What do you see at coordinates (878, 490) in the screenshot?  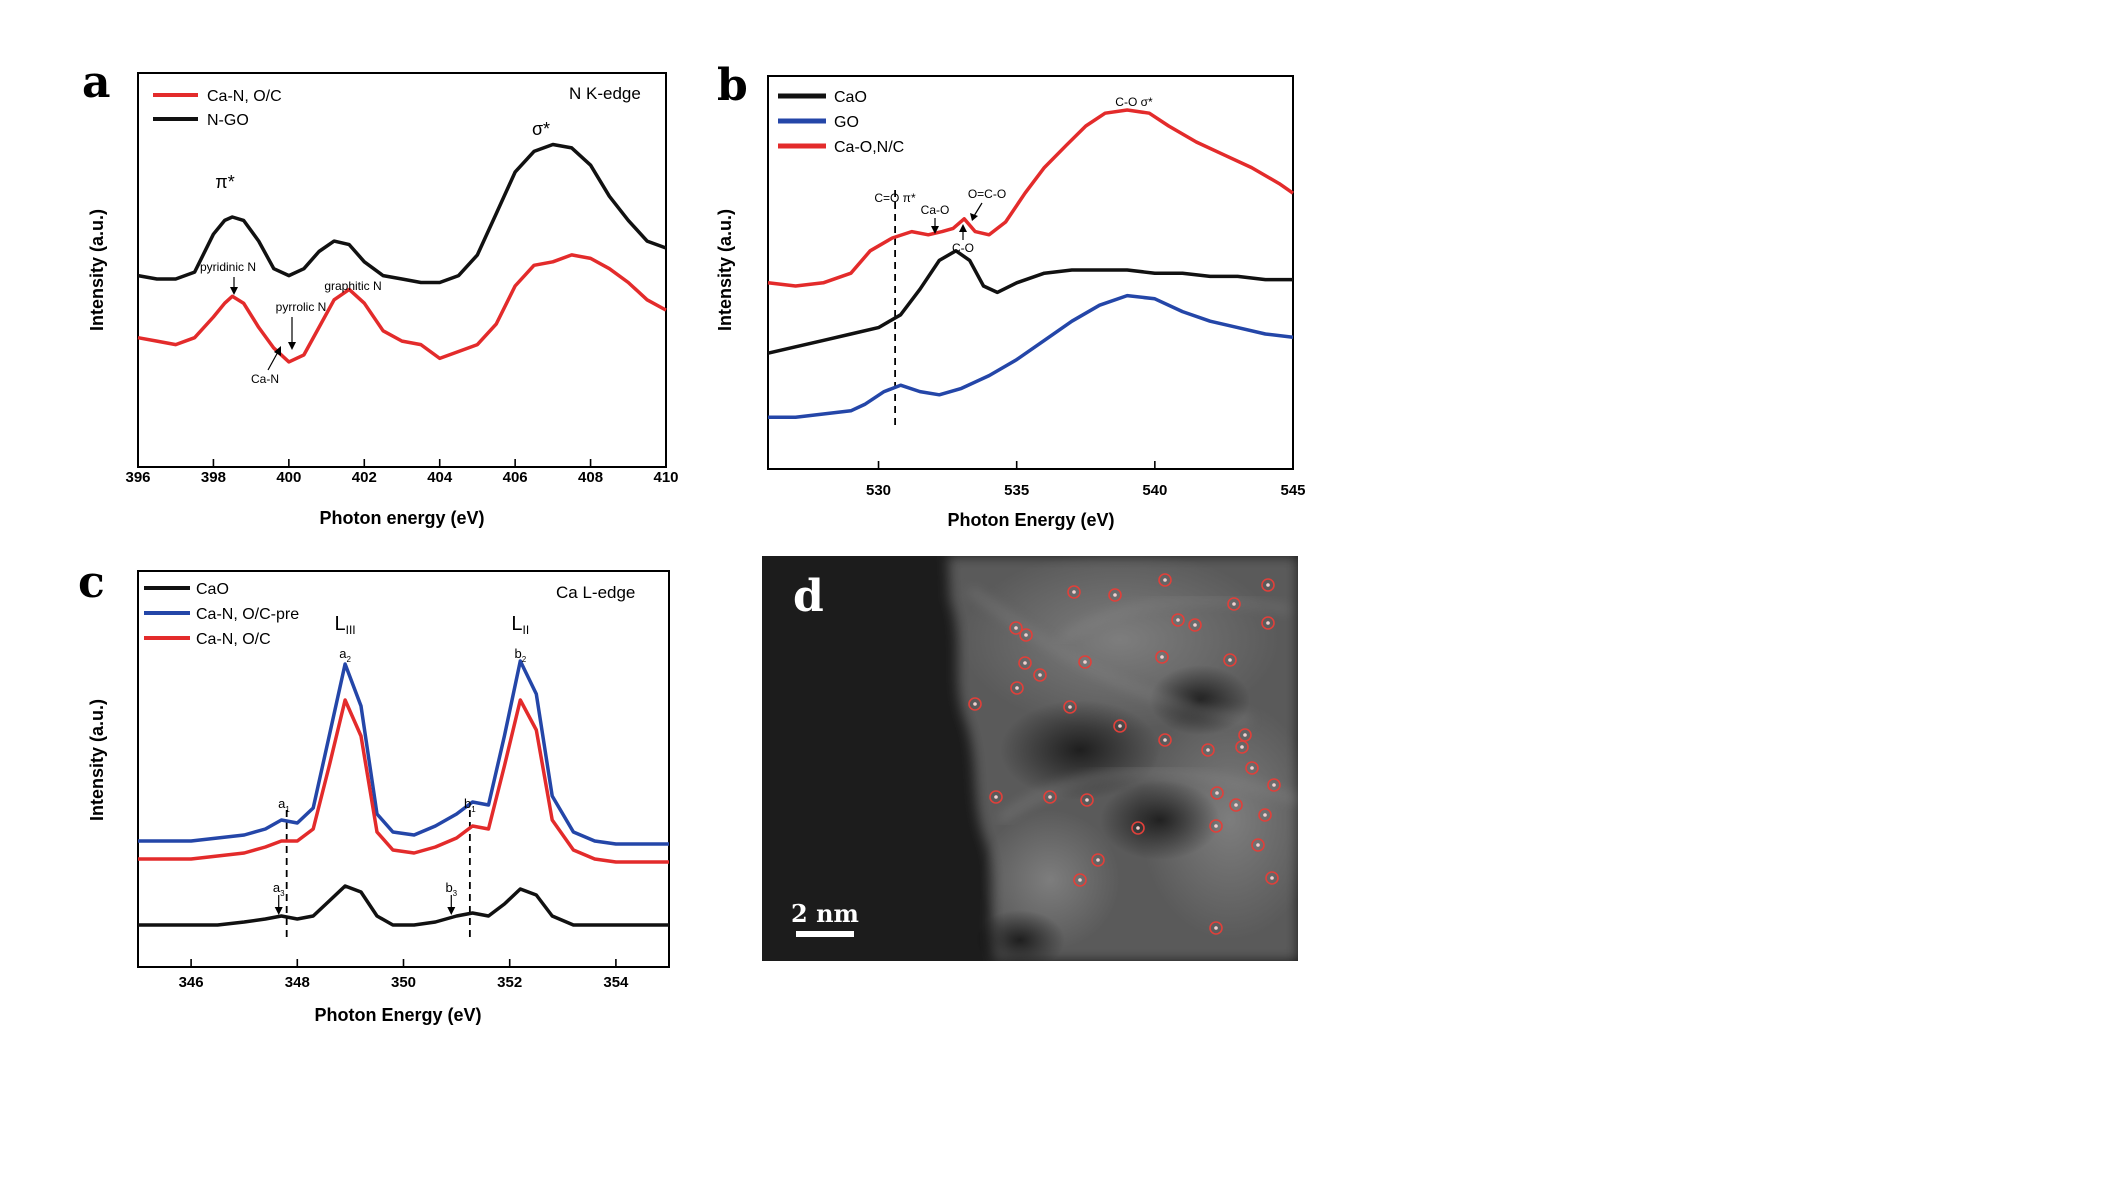 I see `x-tick-label-b-0: 530` at bounding box center [878, 490].